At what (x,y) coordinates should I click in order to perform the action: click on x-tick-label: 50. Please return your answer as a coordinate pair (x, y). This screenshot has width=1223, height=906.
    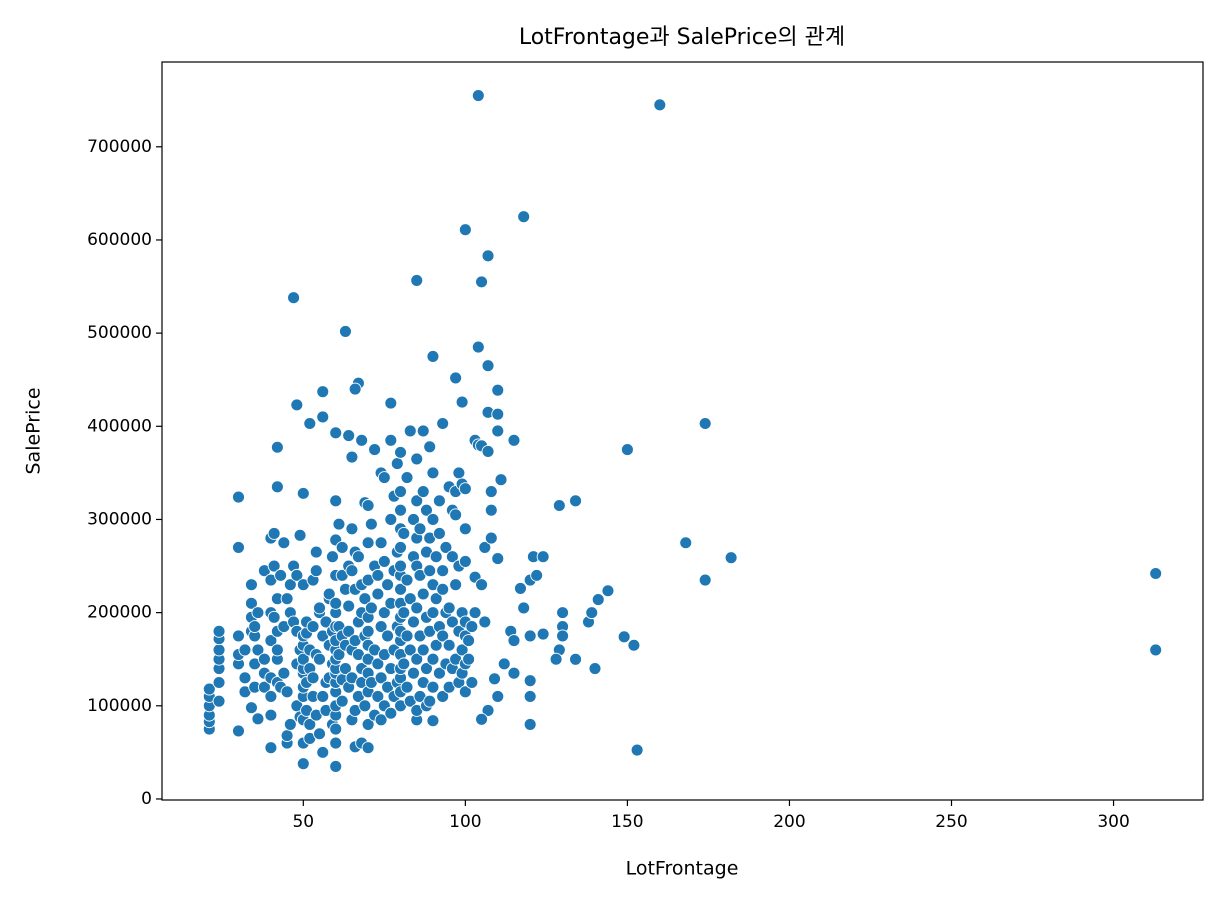
    Looking at the image, I should click on (303, 822).